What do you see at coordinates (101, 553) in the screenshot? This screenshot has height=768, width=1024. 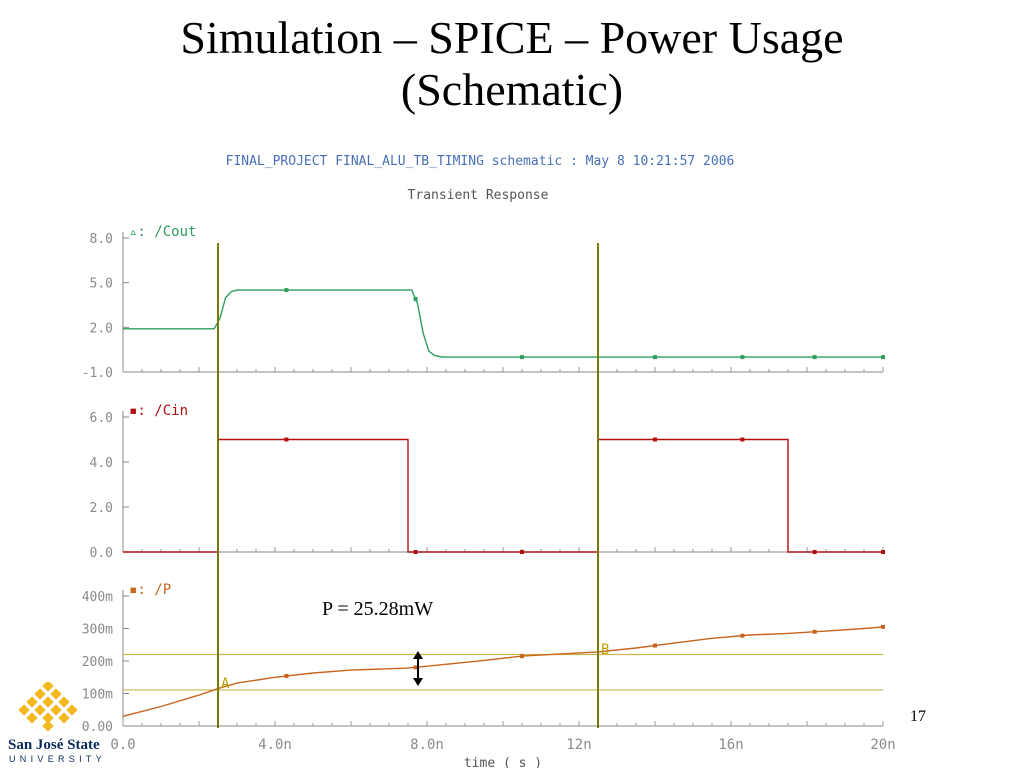 I see `y-tick-label: 0.0` at bounding box center [101, 553].